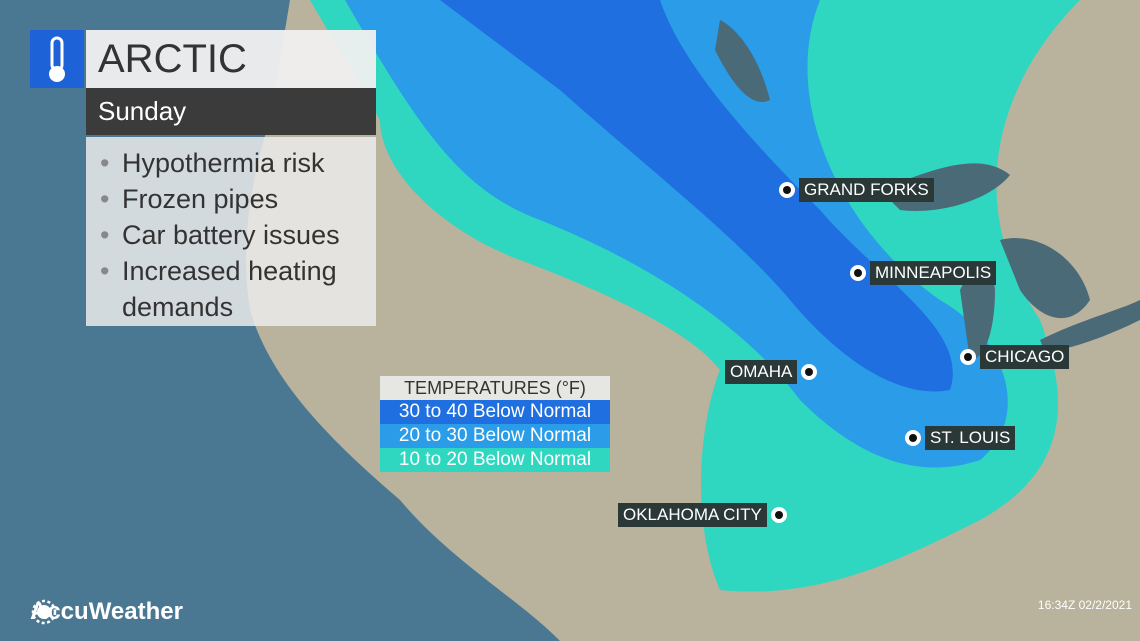 Image resolution: width=1140 pixels, height=641 pixels. I want to click on sun-logo, so click(44, 612).